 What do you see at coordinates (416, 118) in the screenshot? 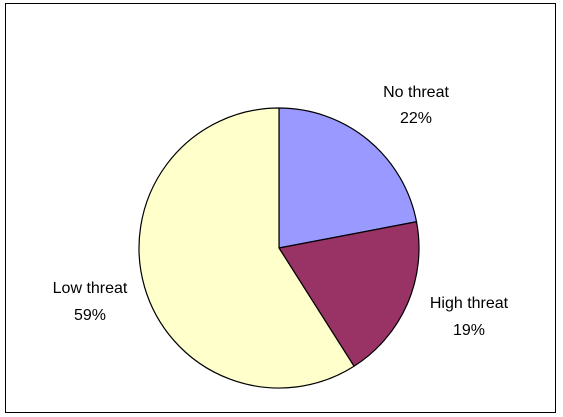
I see `slice-value-no-threat: 22%` at bounding box center [416, 118].